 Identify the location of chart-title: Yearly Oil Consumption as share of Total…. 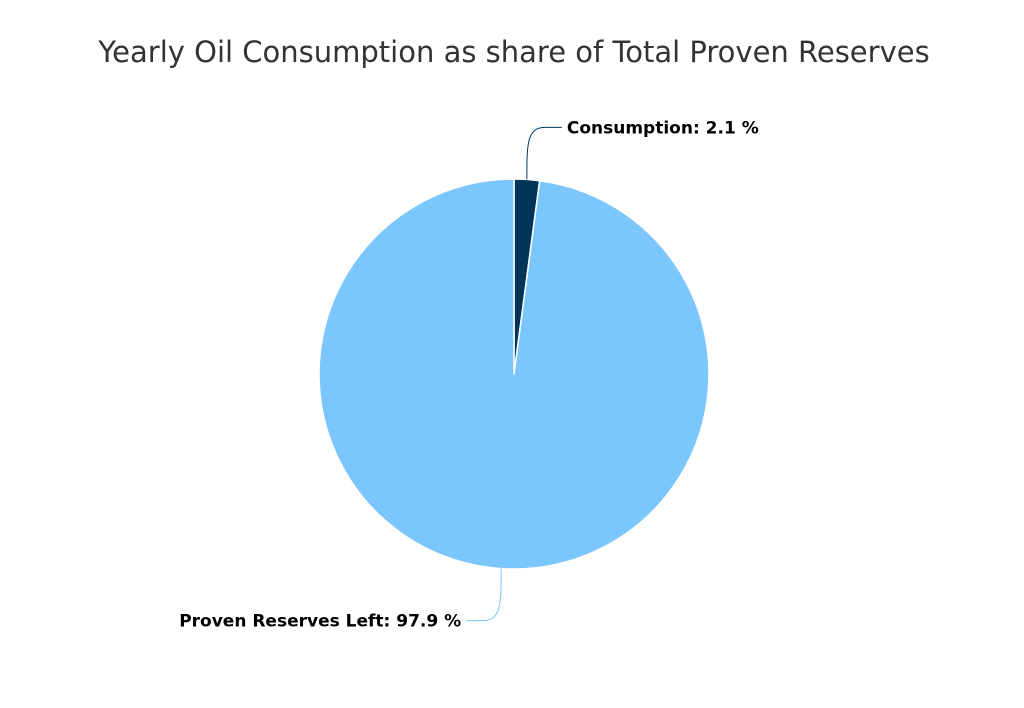
(513, 52).